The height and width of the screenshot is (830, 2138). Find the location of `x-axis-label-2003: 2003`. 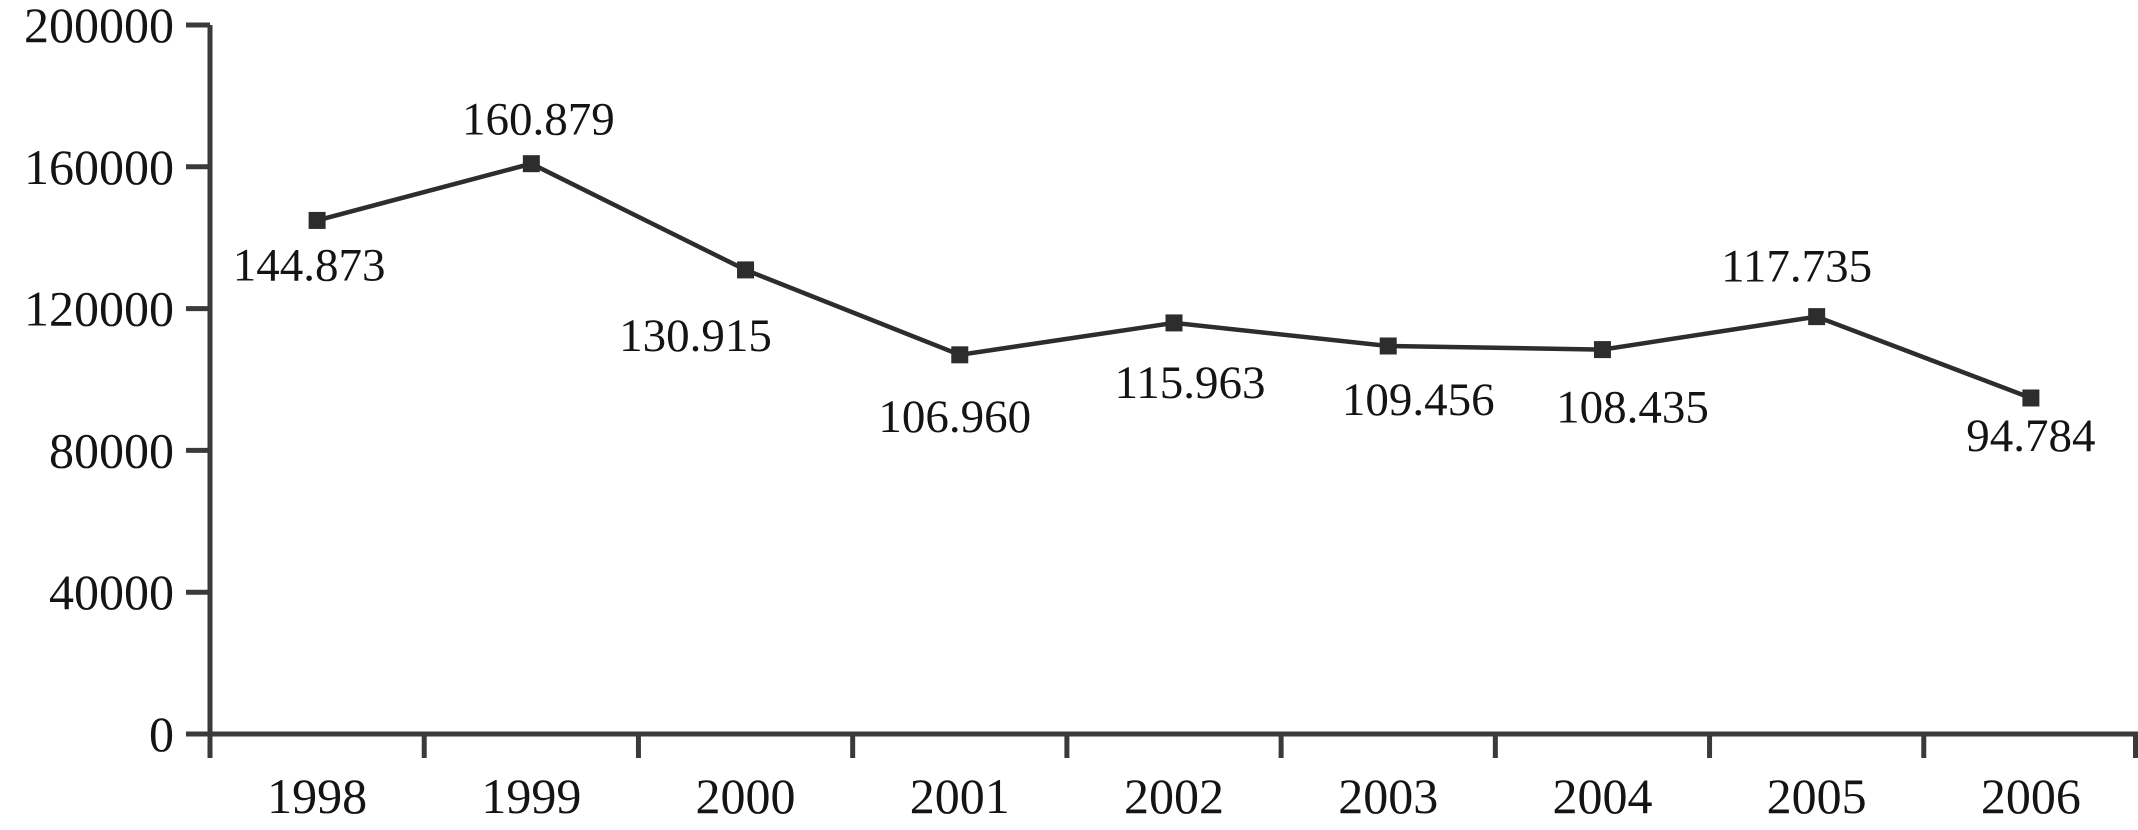

x-axis-label-2003: 2003 is located at coordinates (1388, 796).